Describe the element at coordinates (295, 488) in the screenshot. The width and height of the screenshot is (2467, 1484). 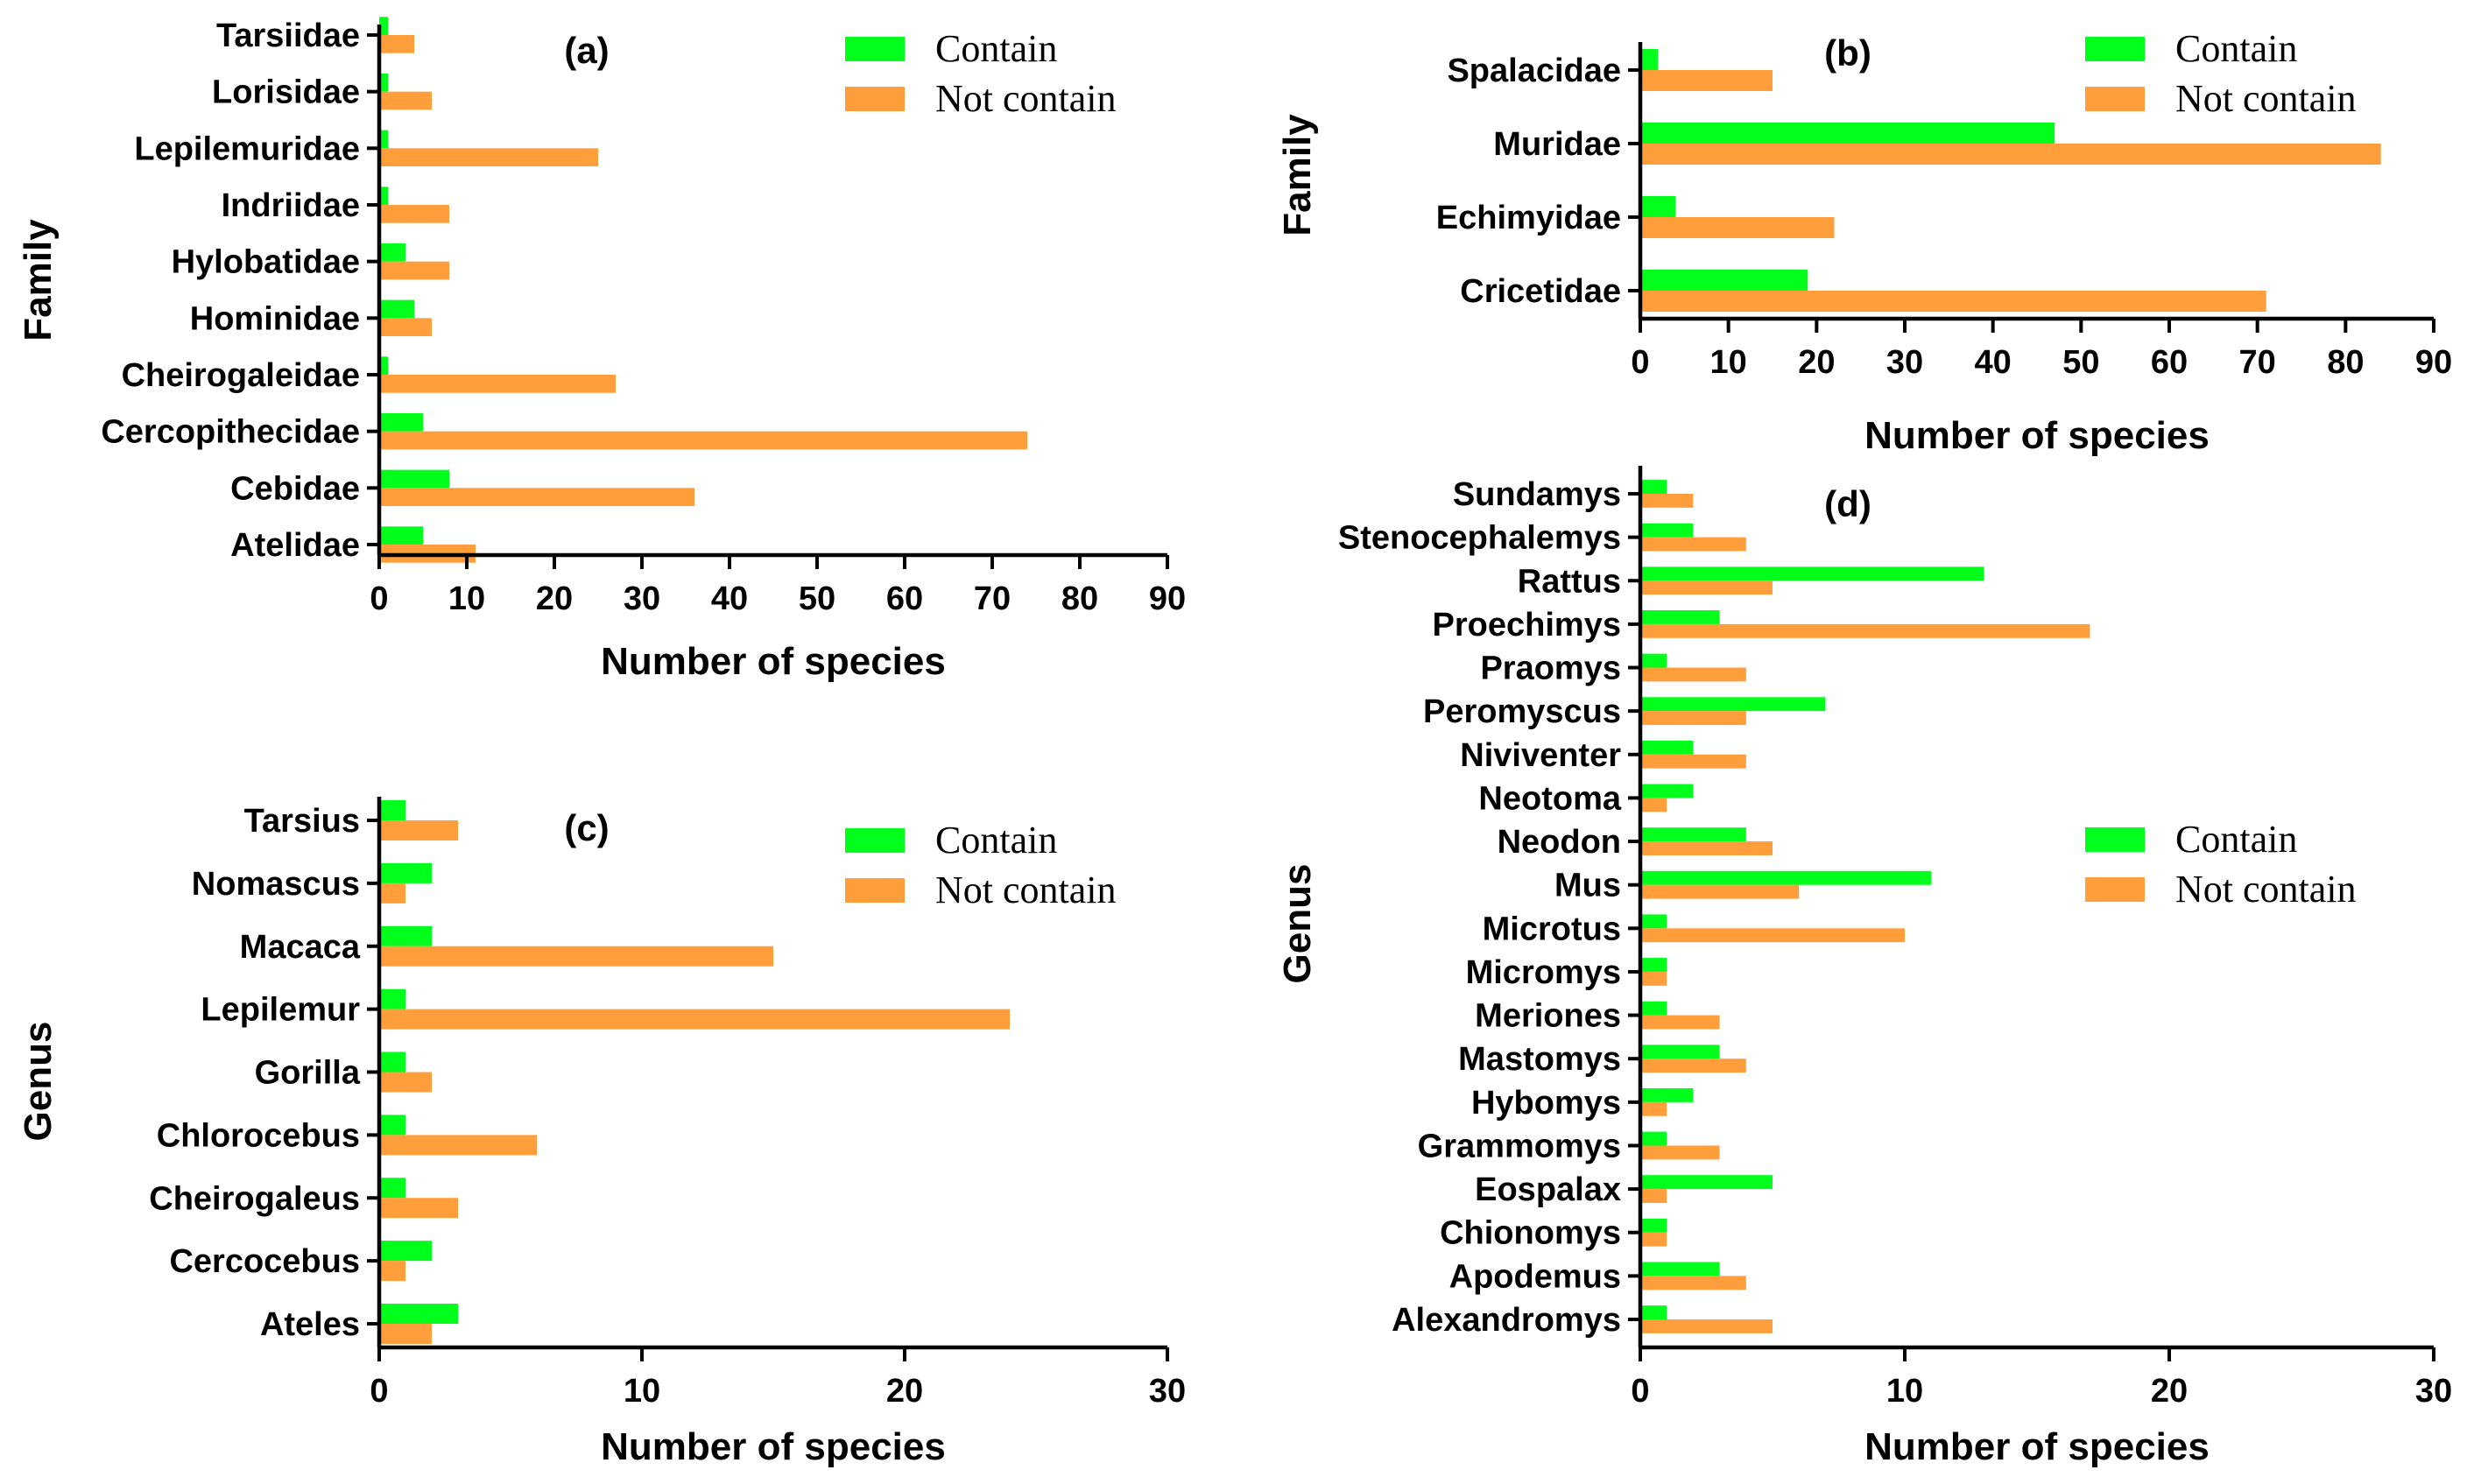
I see `category-label: Cebidae` at that location.